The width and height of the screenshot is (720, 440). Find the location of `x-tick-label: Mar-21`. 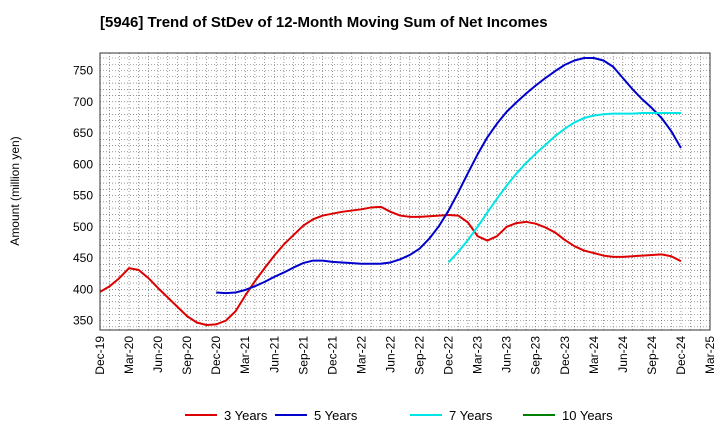

x-tick-label: Mar-21 is located at coordinates (245, 355).